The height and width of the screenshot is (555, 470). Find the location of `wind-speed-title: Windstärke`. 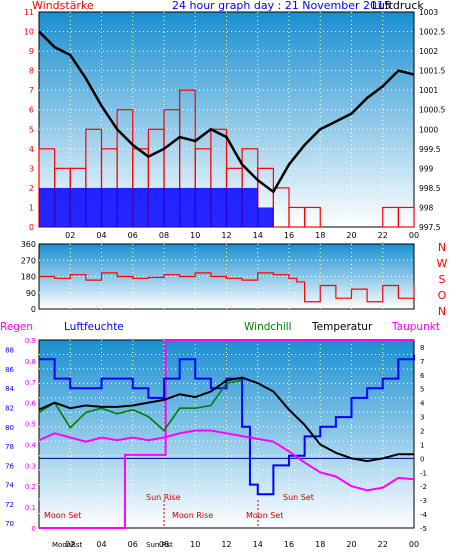

wind-speed-title: Windstärke is located at coordinates (63, 6).